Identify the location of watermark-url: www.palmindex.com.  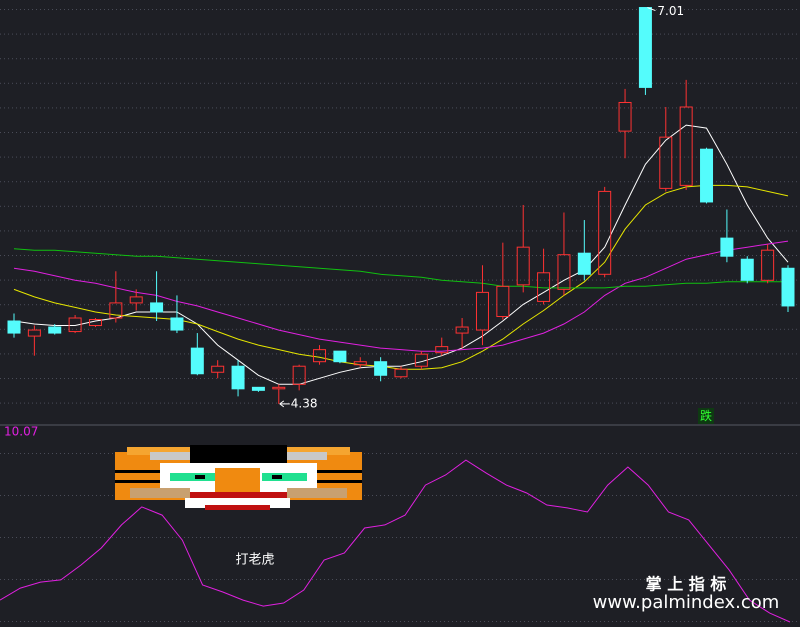
(686, 602).